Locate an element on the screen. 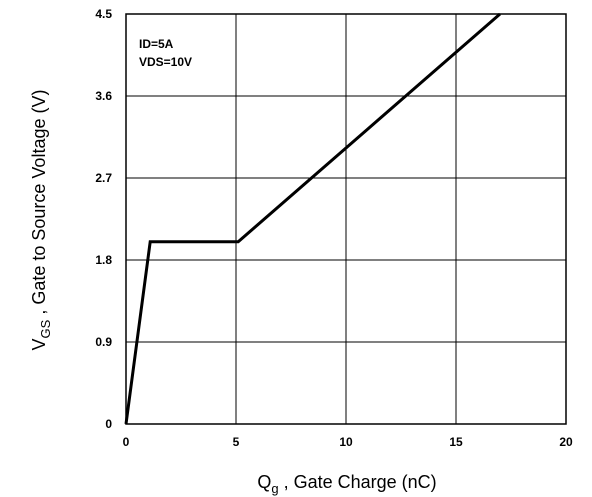  y-axis-label-sub: GS is located at coordinates (45, 328).